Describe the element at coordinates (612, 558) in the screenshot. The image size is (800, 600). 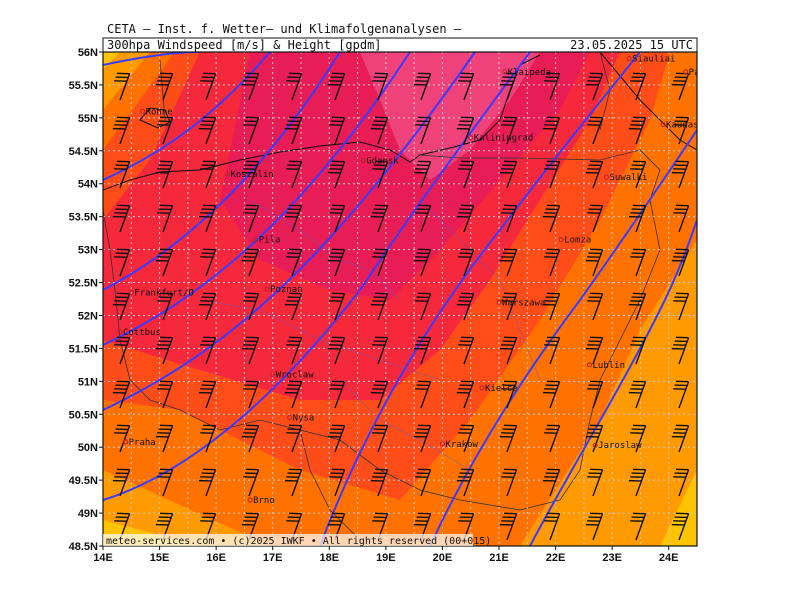
I see `lon-tick-label: 23E` at that location.